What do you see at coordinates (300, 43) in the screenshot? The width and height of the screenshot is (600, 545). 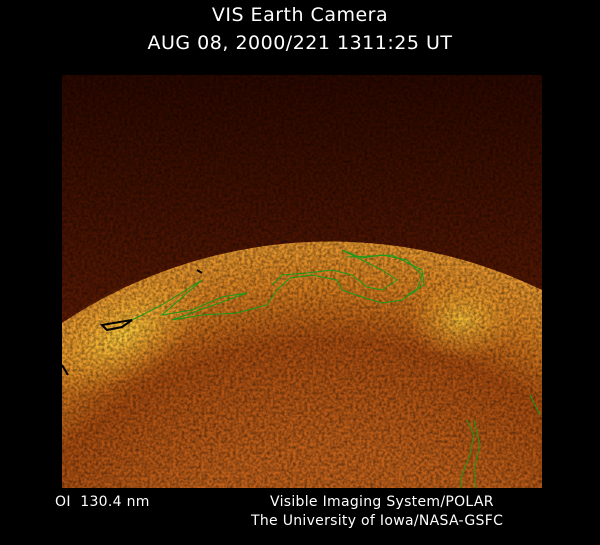 I see `image-timestamp: AUG 08, 2000/221 1311:25 UT` at bounding box center [300, 43].